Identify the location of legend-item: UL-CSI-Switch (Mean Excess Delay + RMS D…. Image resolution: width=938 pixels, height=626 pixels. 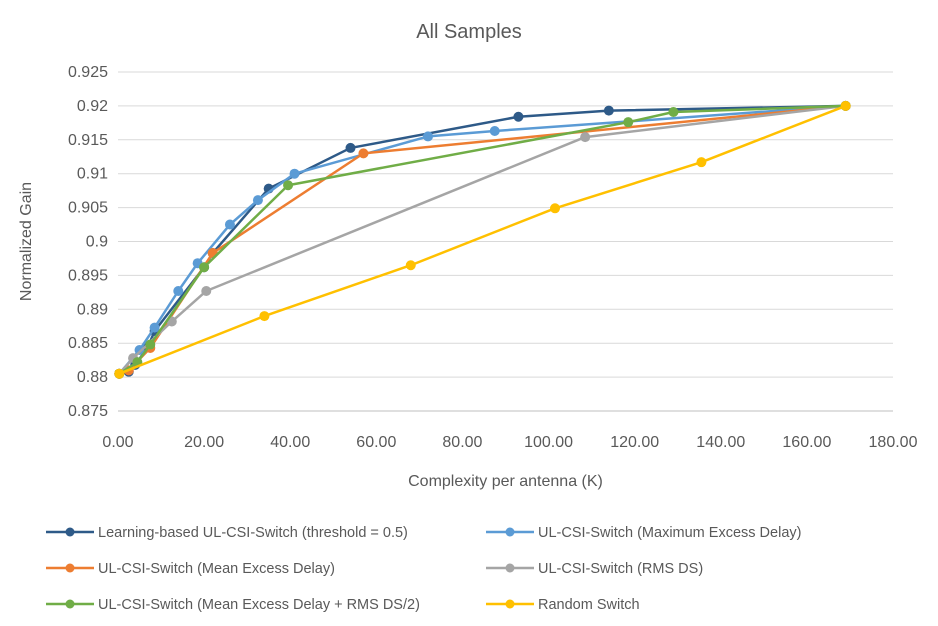
(233, 605).